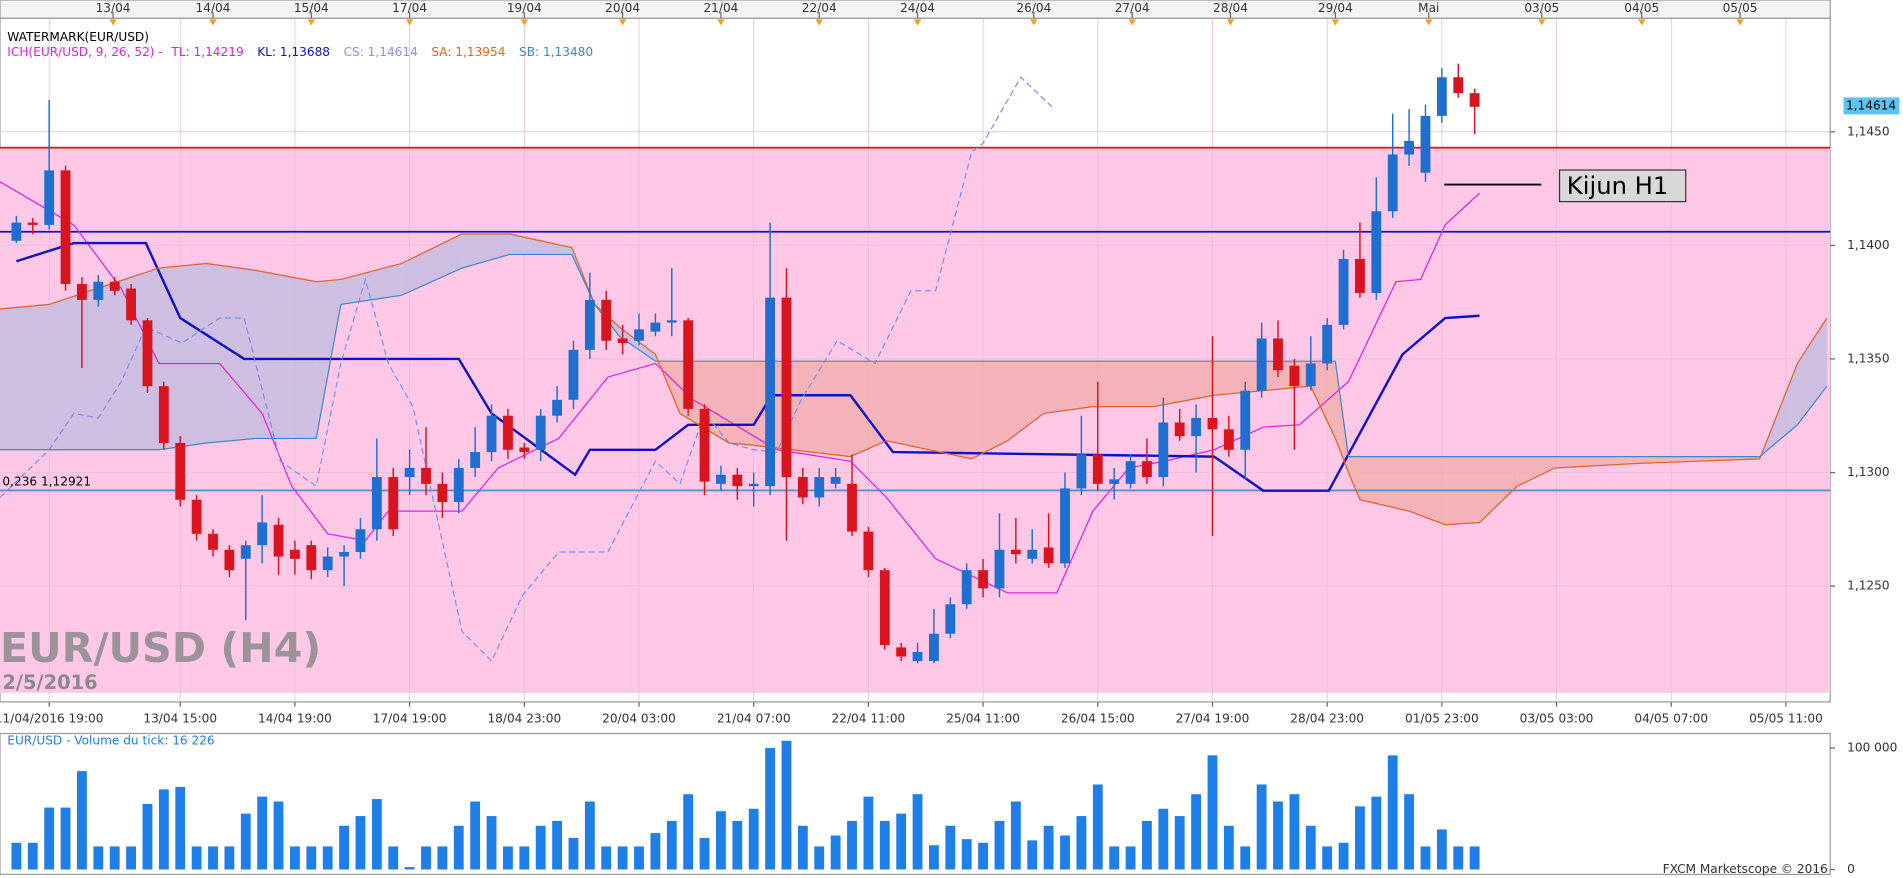 The image size is (1903, 878). What do you see at coordinates (1442, 718) in the screenshot?
I see `x-tick-label: 01/05 23:00` at bounding box center [1442, 718].